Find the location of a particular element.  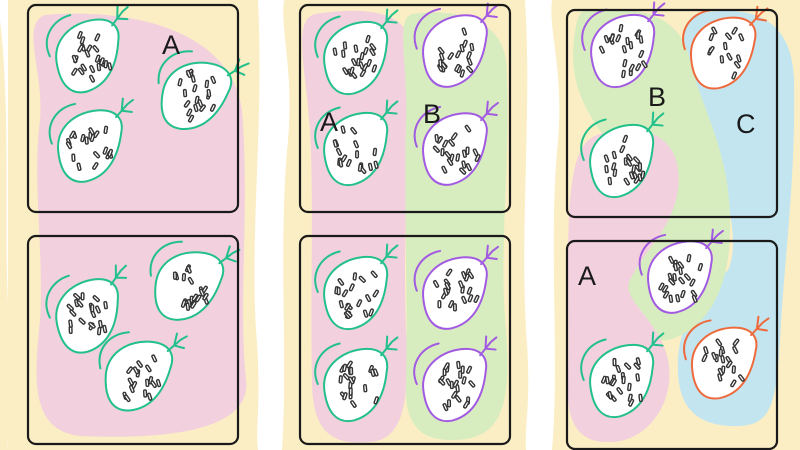

cell-flagella is located at coordinates (119, 275).